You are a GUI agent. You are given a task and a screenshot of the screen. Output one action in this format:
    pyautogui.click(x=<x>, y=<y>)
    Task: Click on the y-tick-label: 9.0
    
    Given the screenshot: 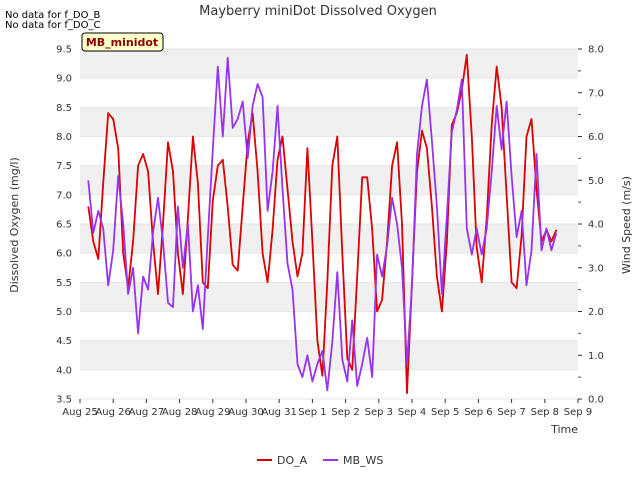 What is the action you would take?
    pyautogui.click(x=64, y=79)
    